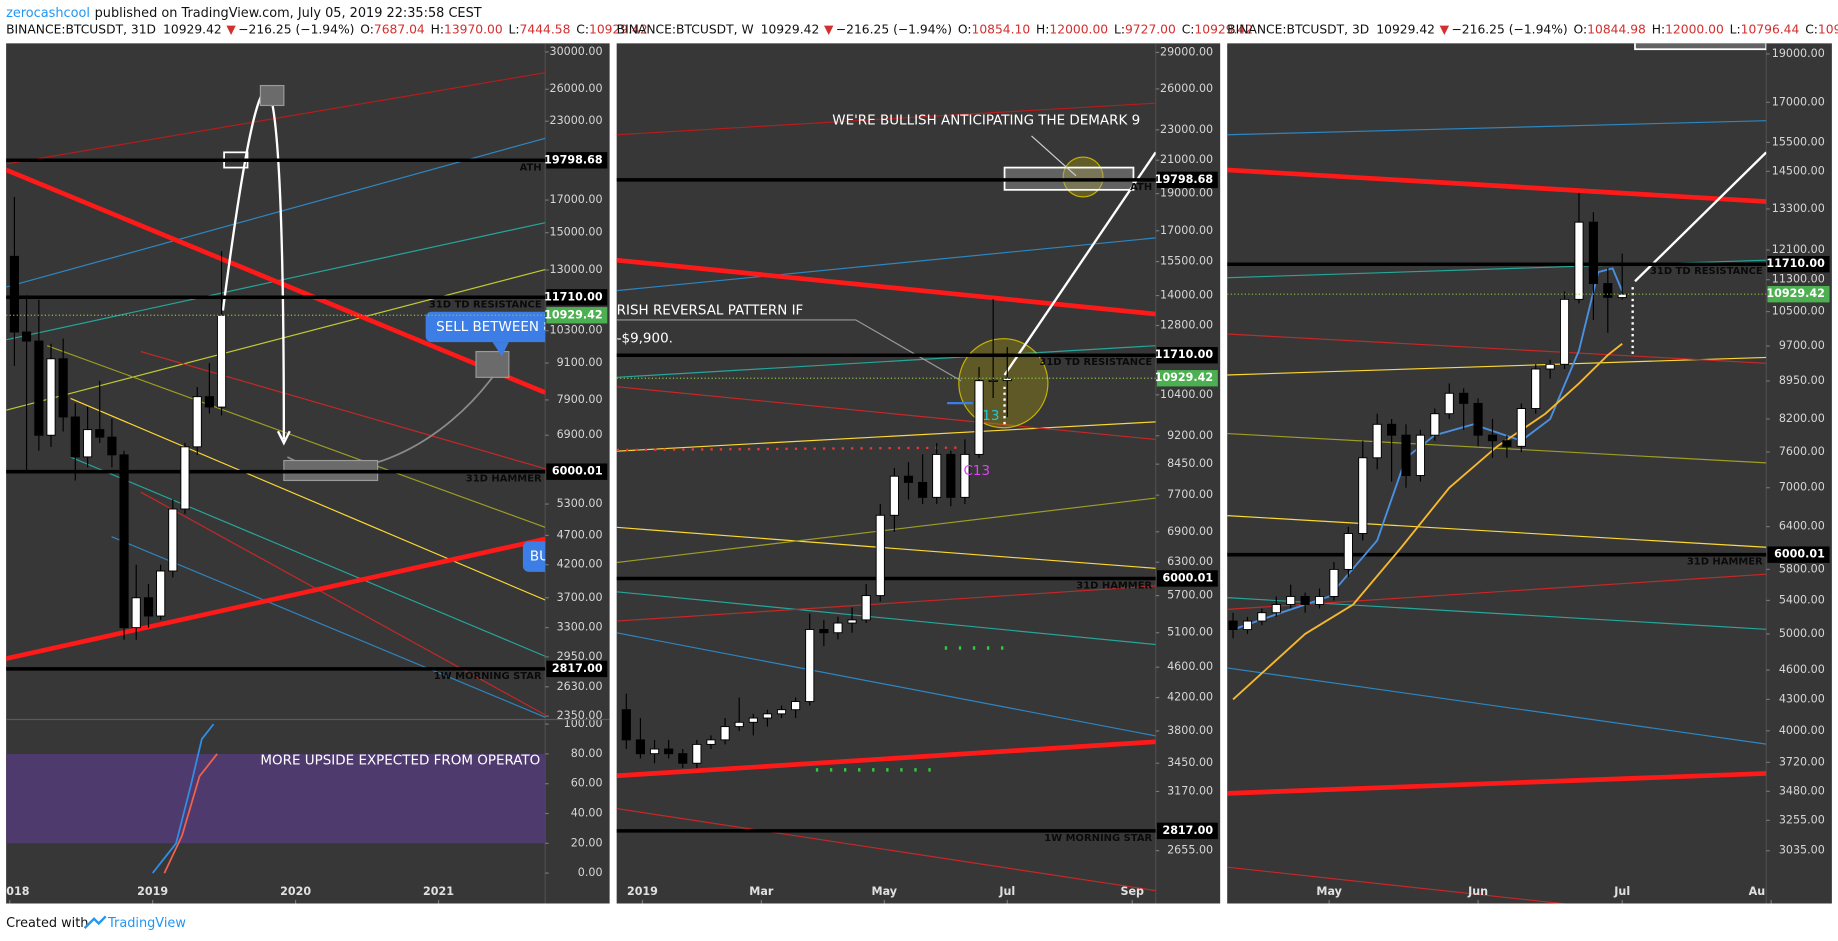 This screenshot has width=1838, height=941. What do you see at coordinates (1190, 790) in the screenshot?
I see `y-tick-label: 3170.00` at bounding box center [1190, 790].